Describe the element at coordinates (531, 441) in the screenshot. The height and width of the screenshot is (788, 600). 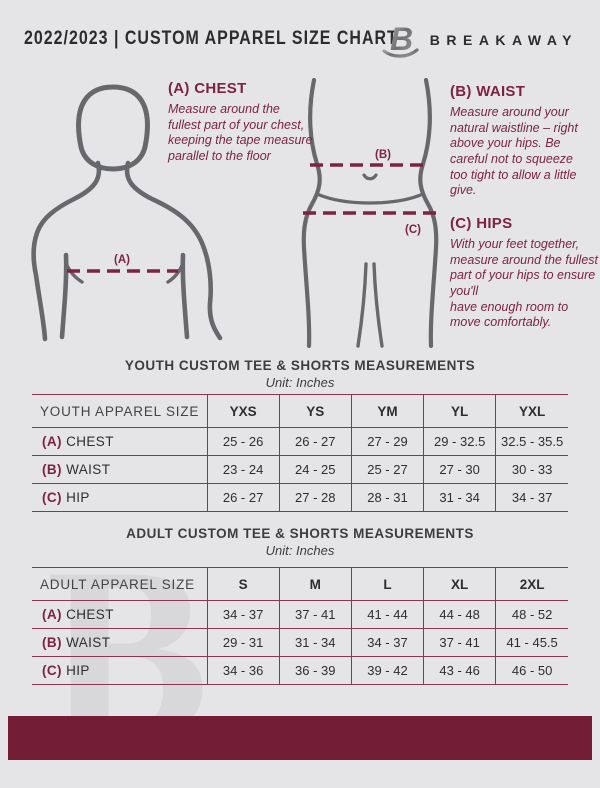
I see `measurement-value-cell: 32.5 - 35.5` at that location.